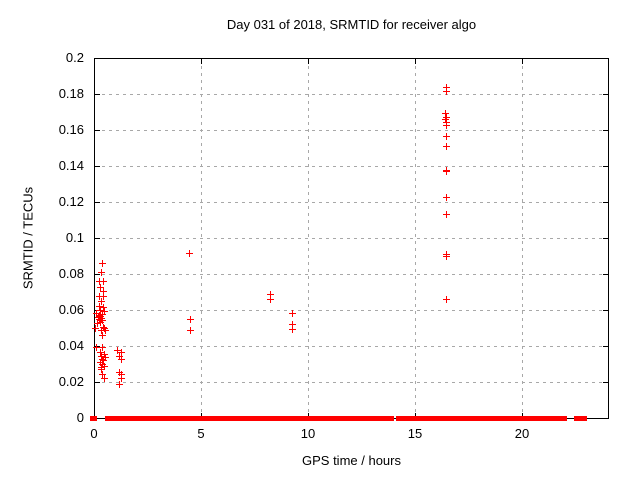 The width and height of the screenshot is (640, 480). Describe the element at coordinates (80, 417) in the screenshot. I see `y-tick-label: 0` at that location.